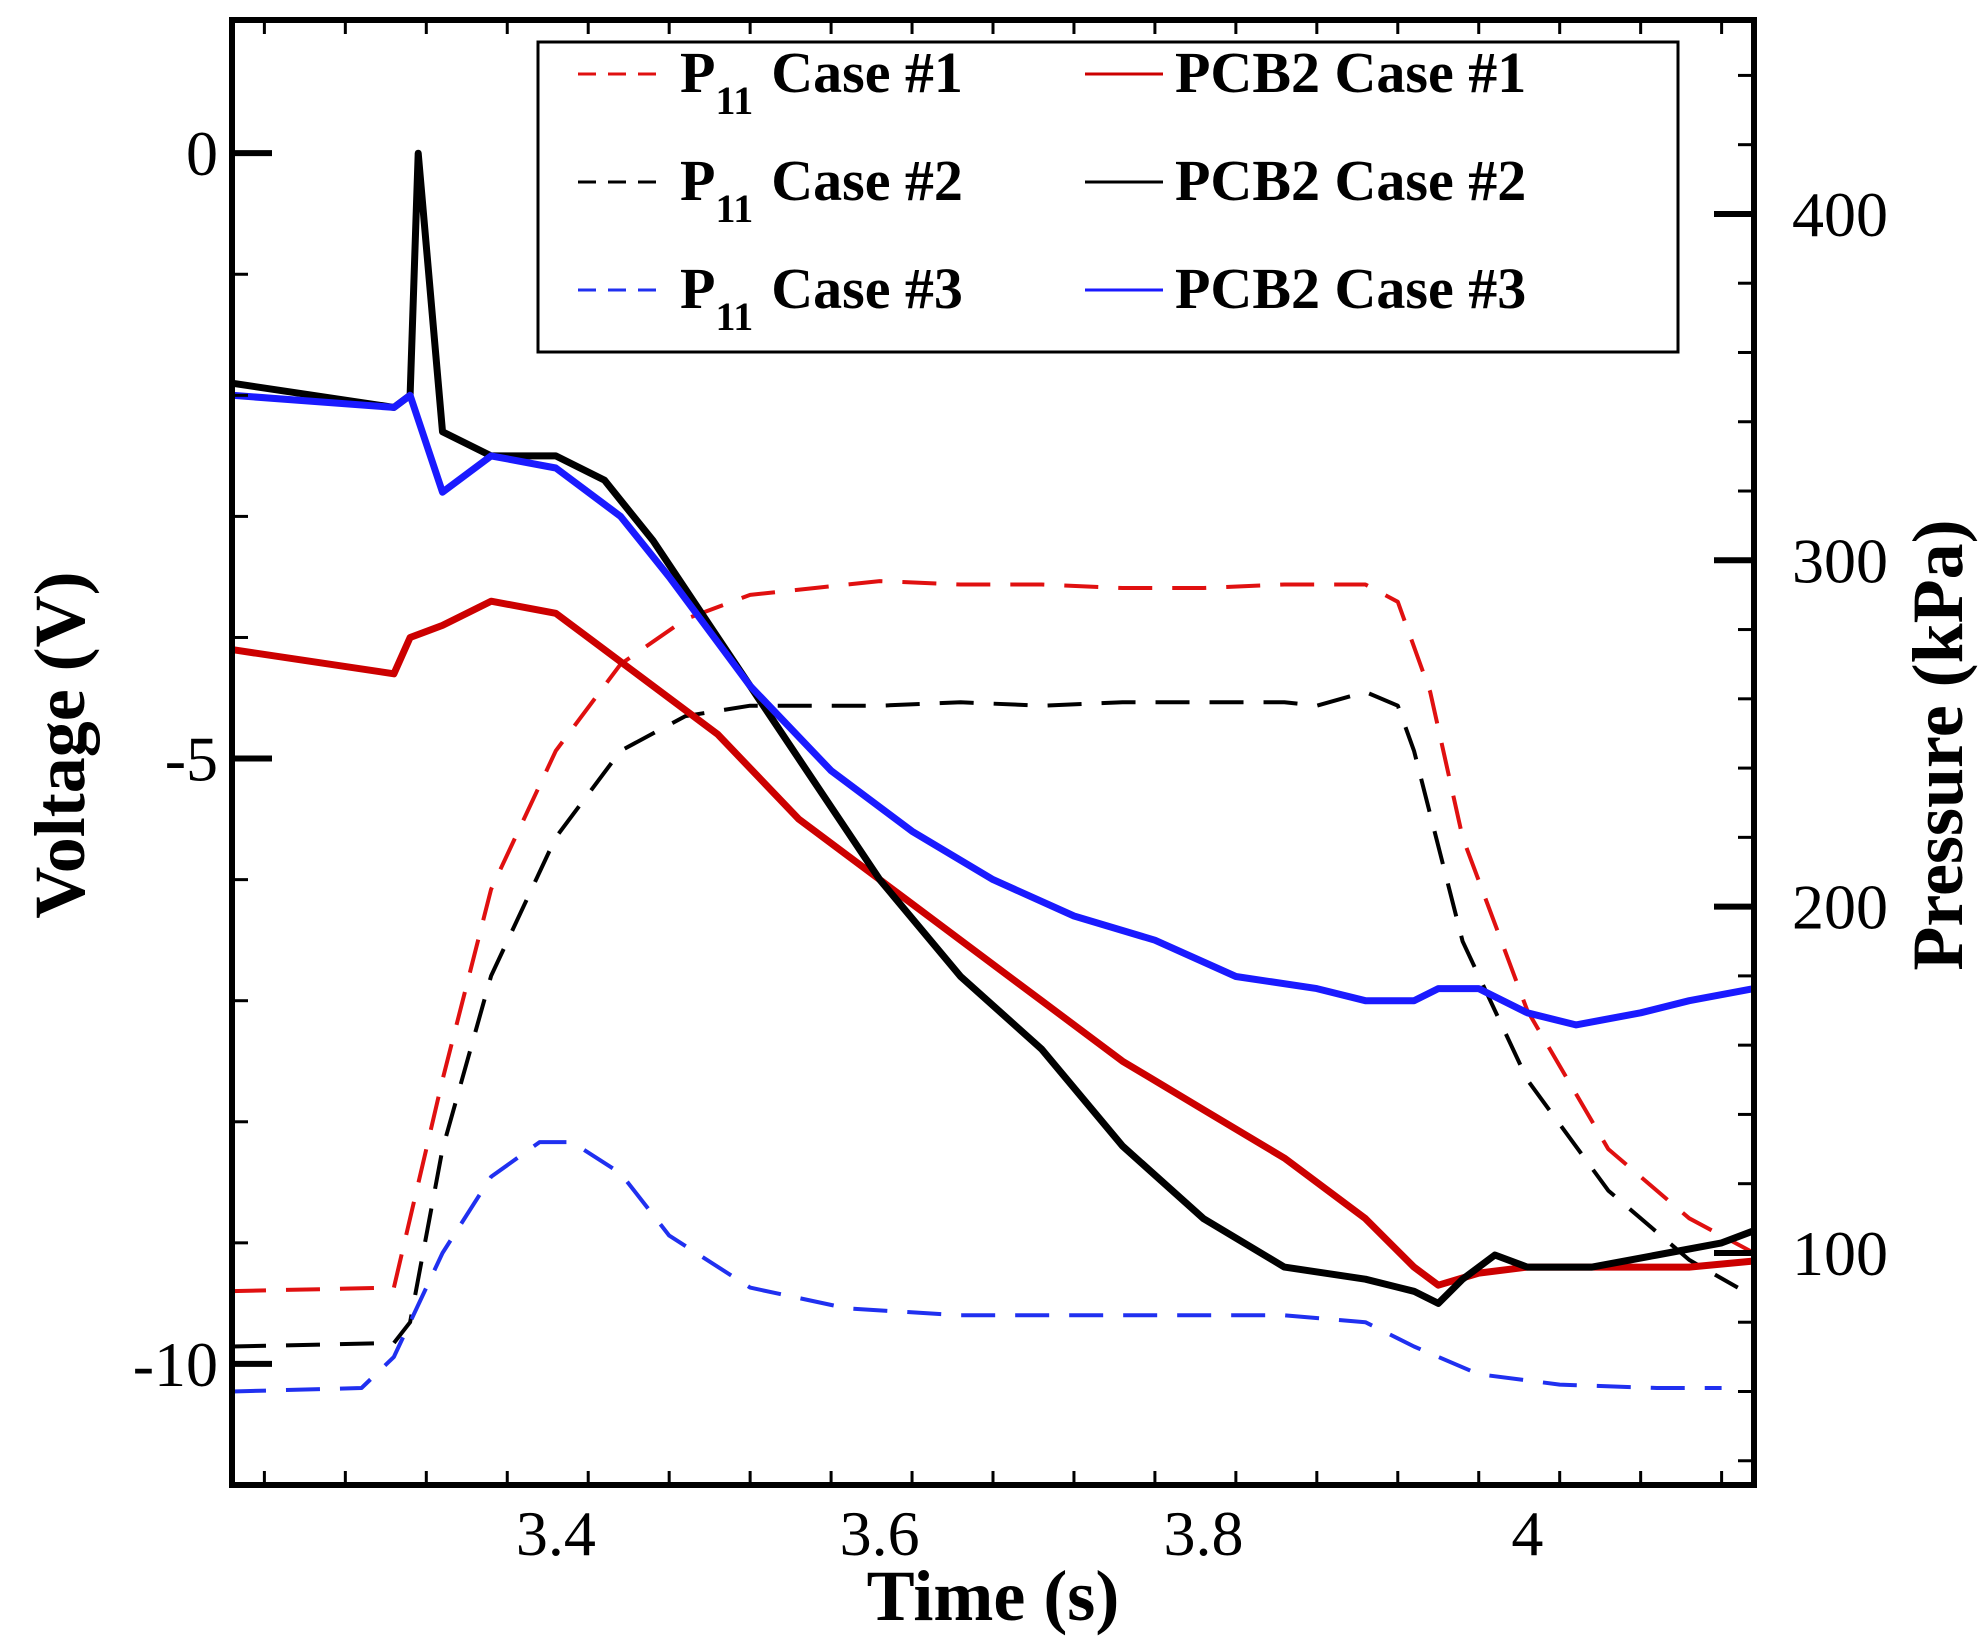 This screenshot has height=1652, width=1988. Describe the element at coordinates (1527, 1533) in the screenshot. I see `x-tick-label: 4` at that location.